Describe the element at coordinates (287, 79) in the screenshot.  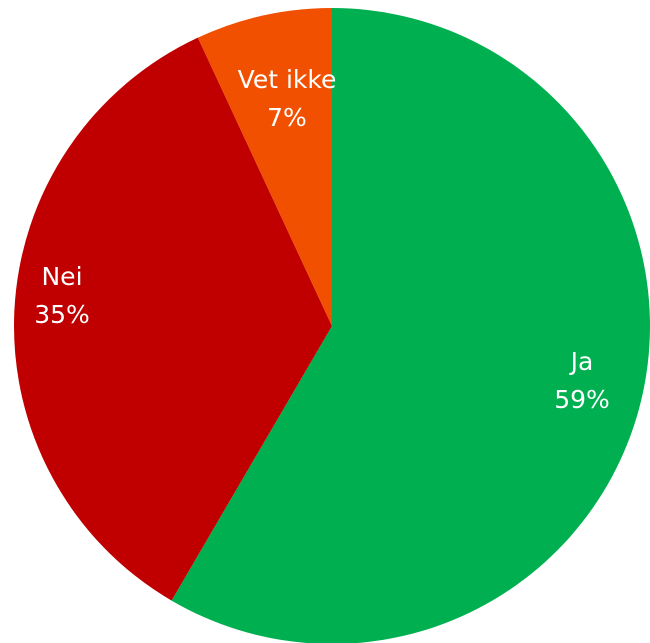
I see `slice-label-name-vet-ikke: Vet ikke` at that location.